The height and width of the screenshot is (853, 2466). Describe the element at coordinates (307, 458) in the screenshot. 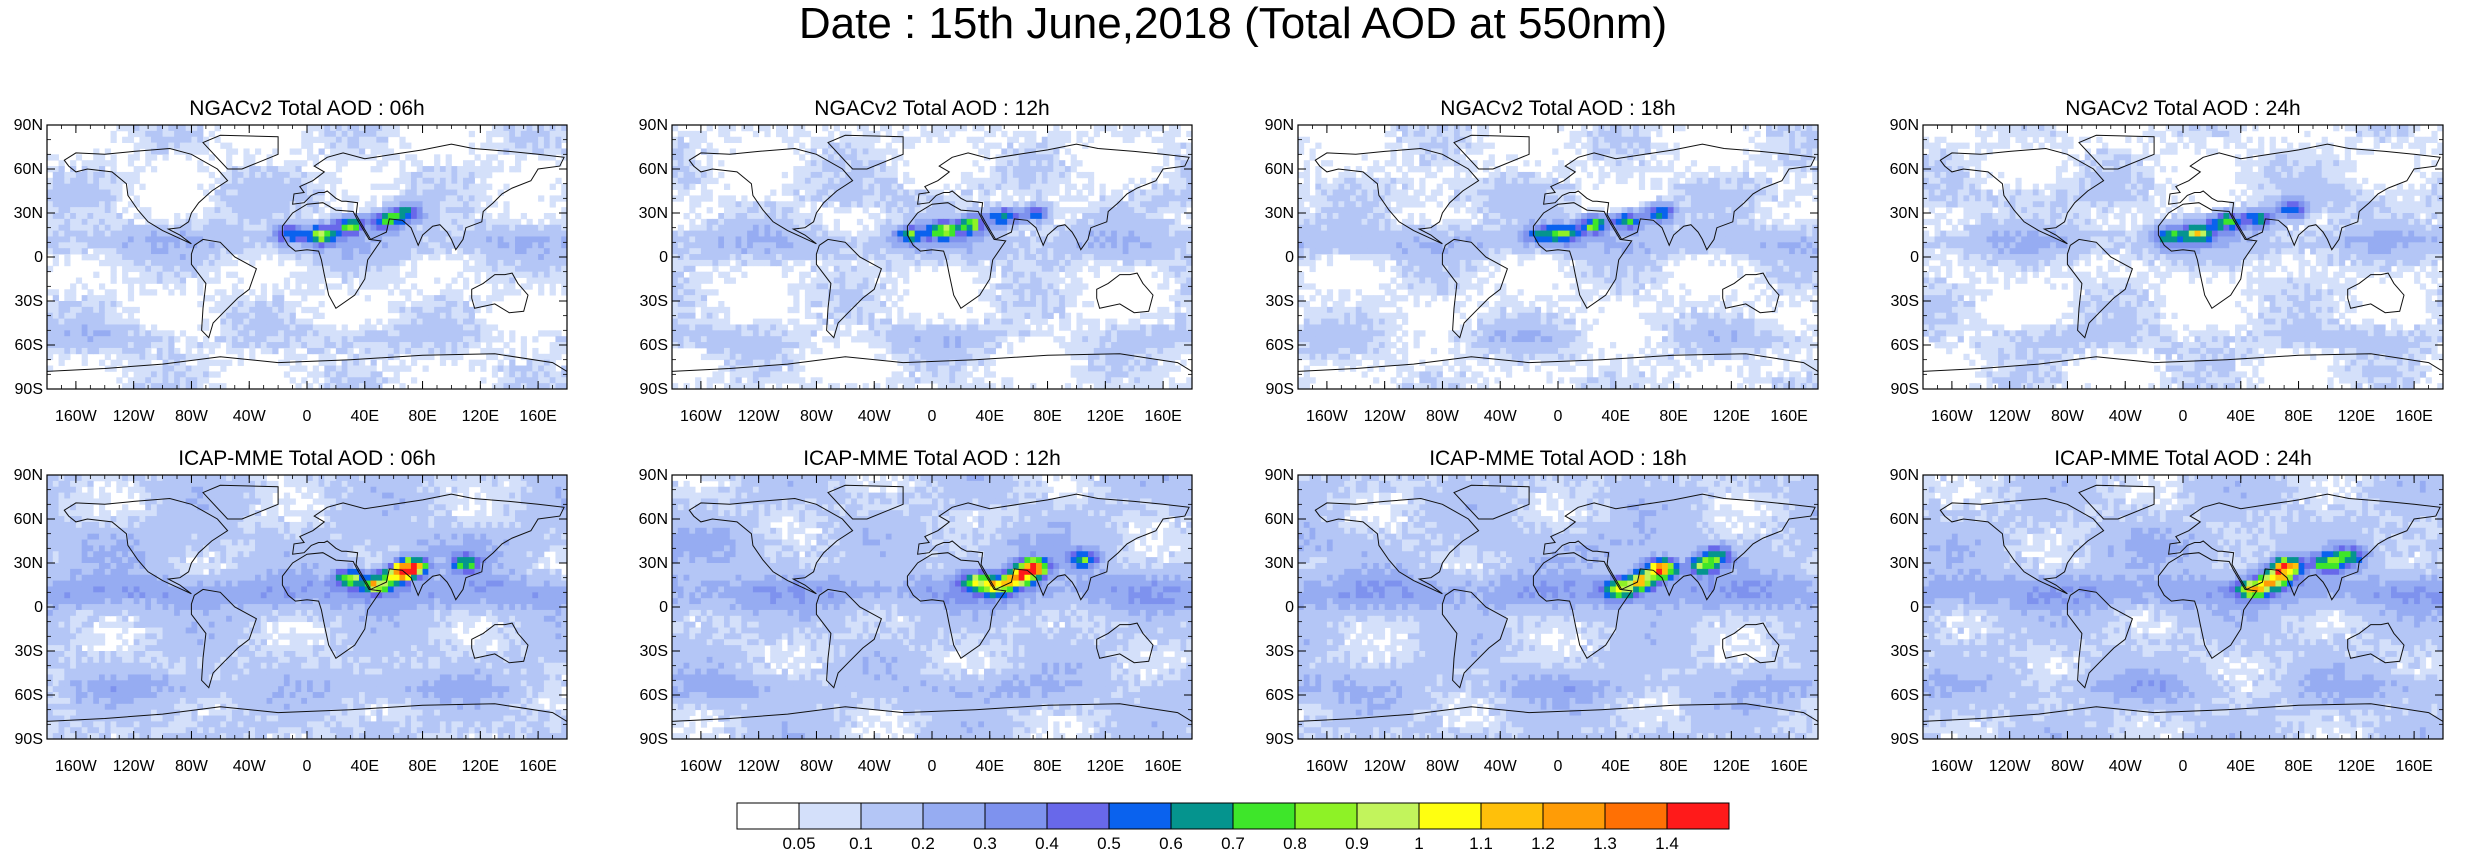

I see `panel-title: ICAP-MME Total AOD : 06h` at that location.